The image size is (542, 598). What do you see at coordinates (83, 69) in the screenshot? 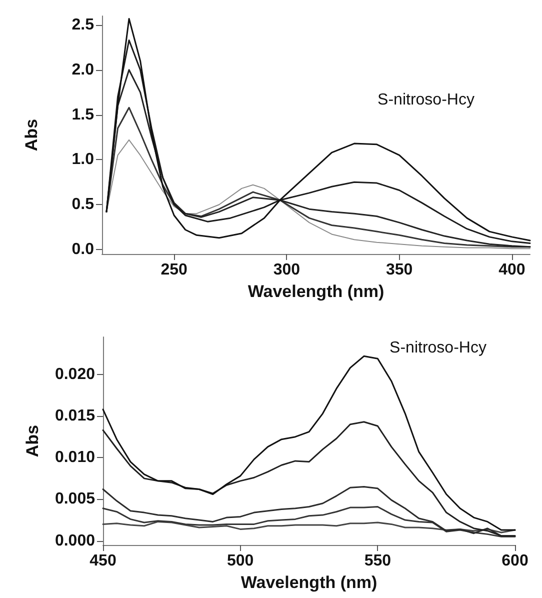
I see `y-tick-label: 2.0` at bounding box center [83, 69].